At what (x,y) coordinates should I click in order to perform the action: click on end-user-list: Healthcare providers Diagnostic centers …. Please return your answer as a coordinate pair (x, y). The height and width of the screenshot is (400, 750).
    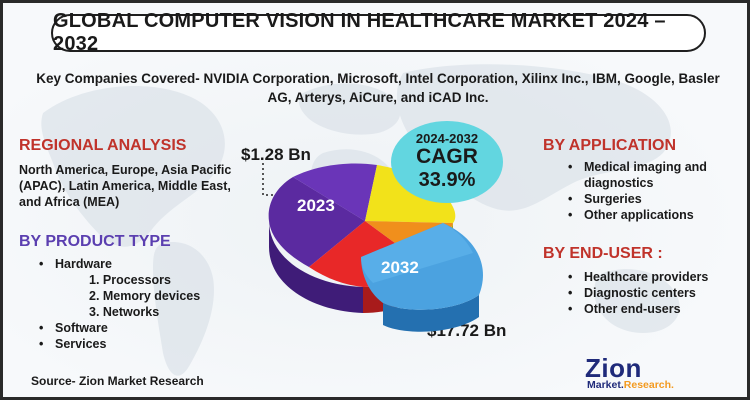
    Looking at the image, I should click on (651, 293).